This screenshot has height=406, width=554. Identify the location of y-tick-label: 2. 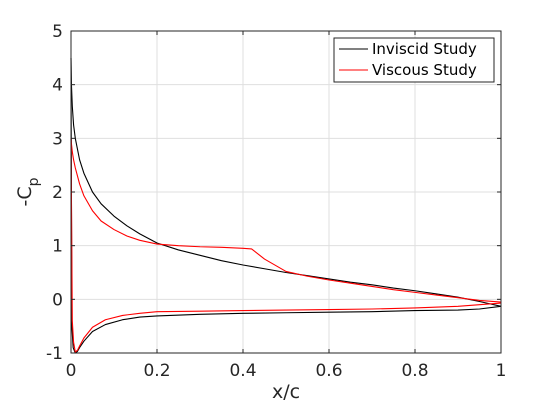
(57, 193).